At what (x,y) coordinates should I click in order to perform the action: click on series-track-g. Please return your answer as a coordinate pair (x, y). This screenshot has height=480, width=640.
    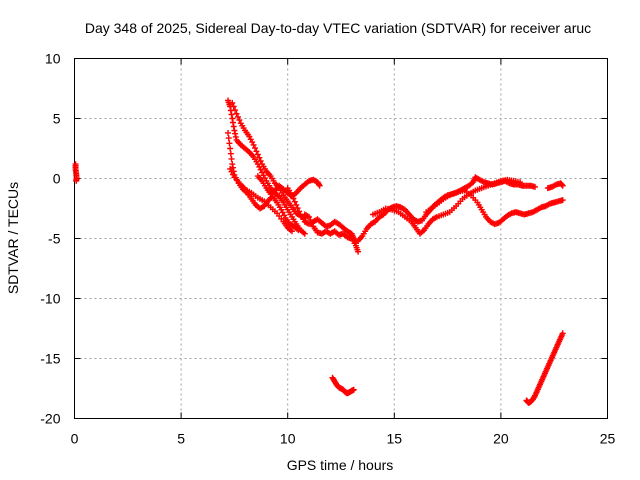
    Looking at the image, I should click on (331, 233).